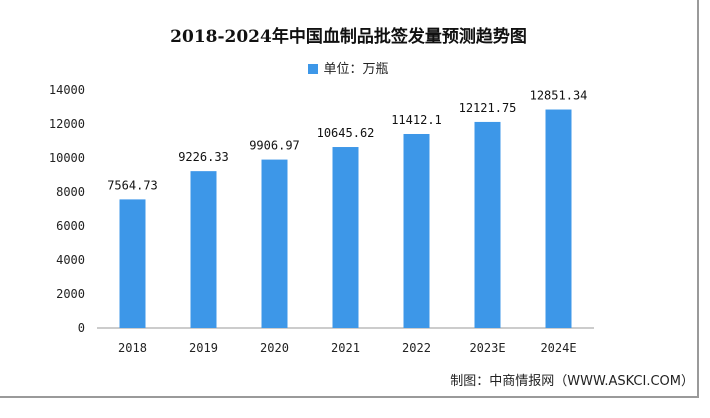  What do you see at coordinates (132, 348) in the screenshot?
I see `x-tick-label: 2018` at bounding box center [132, 348].